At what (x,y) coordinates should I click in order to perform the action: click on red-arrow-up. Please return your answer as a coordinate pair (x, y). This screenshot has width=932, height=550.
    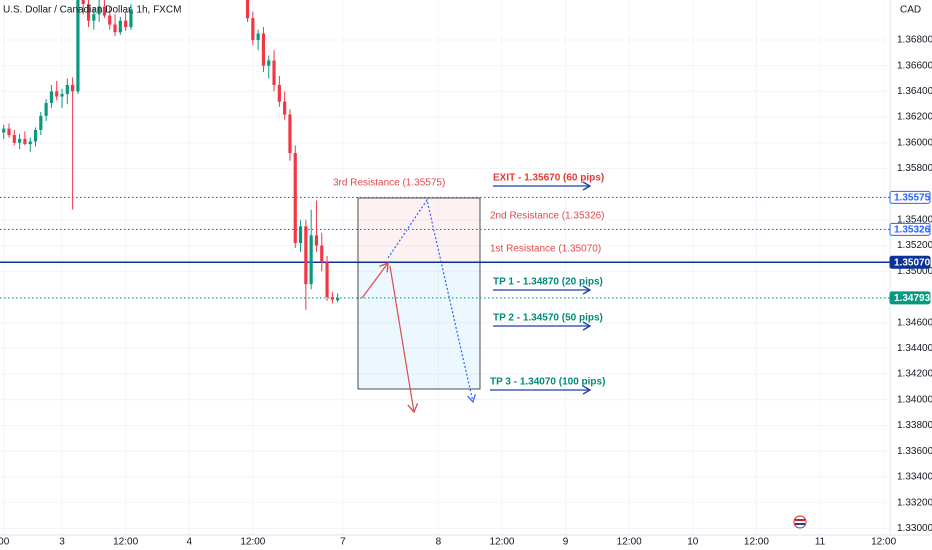
    Looking at the image, I should click on (375, 280).